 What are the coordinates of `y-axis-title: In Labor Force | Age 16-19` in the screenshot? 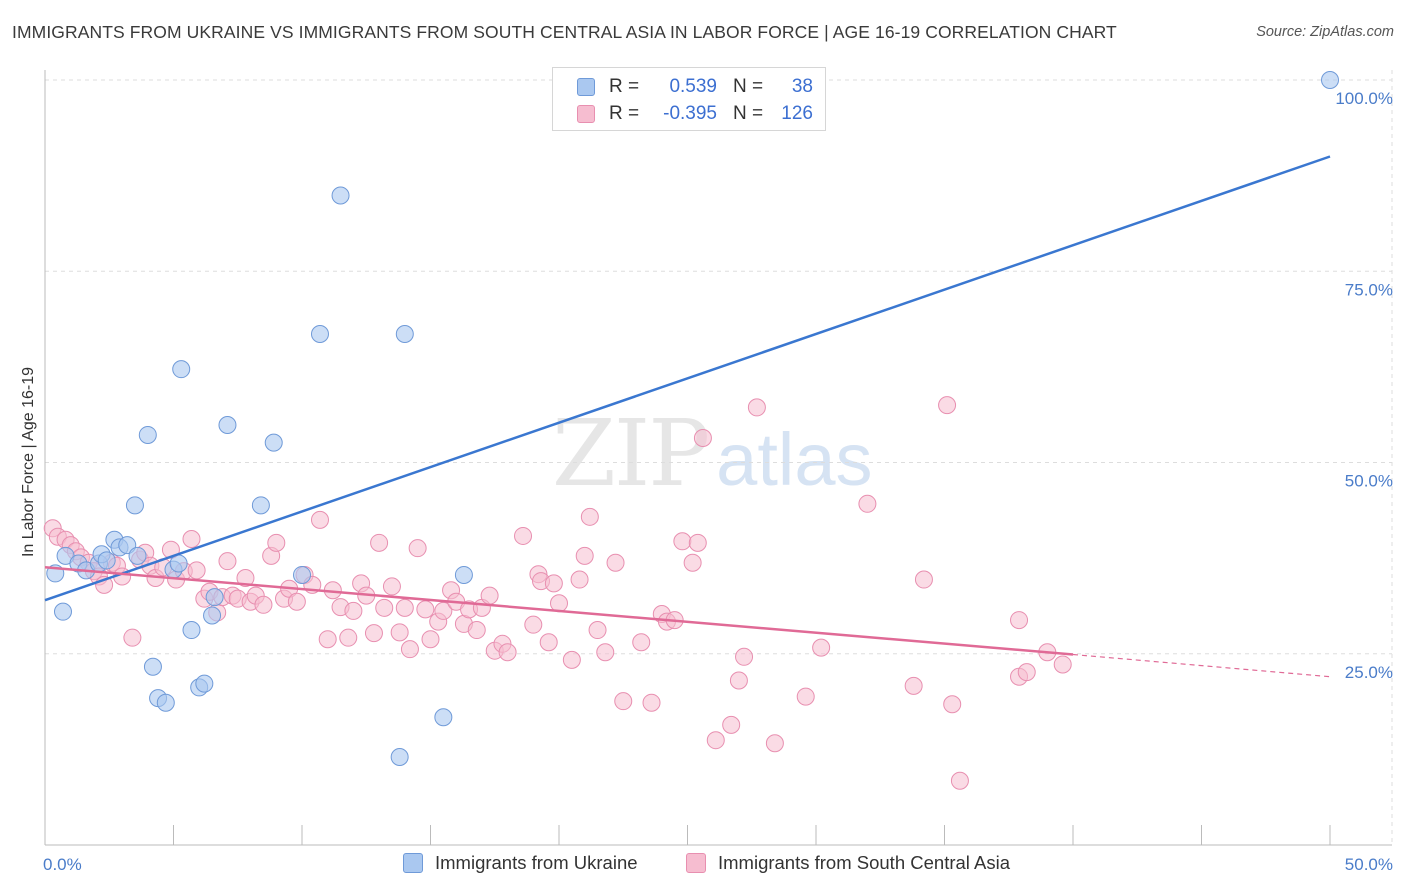 It's located at (28, 462).